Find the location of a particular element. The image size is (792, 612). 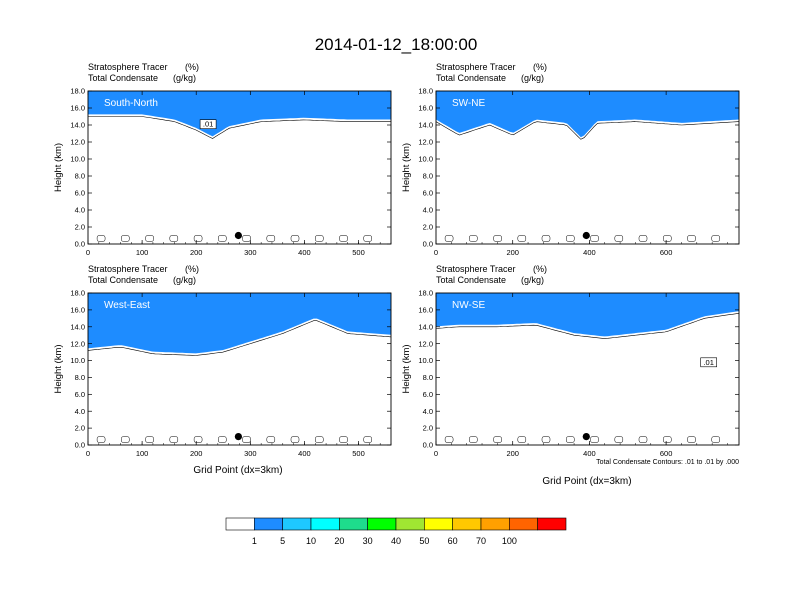

colorbar-label-9: 100 is located at coordinates (509, 541).